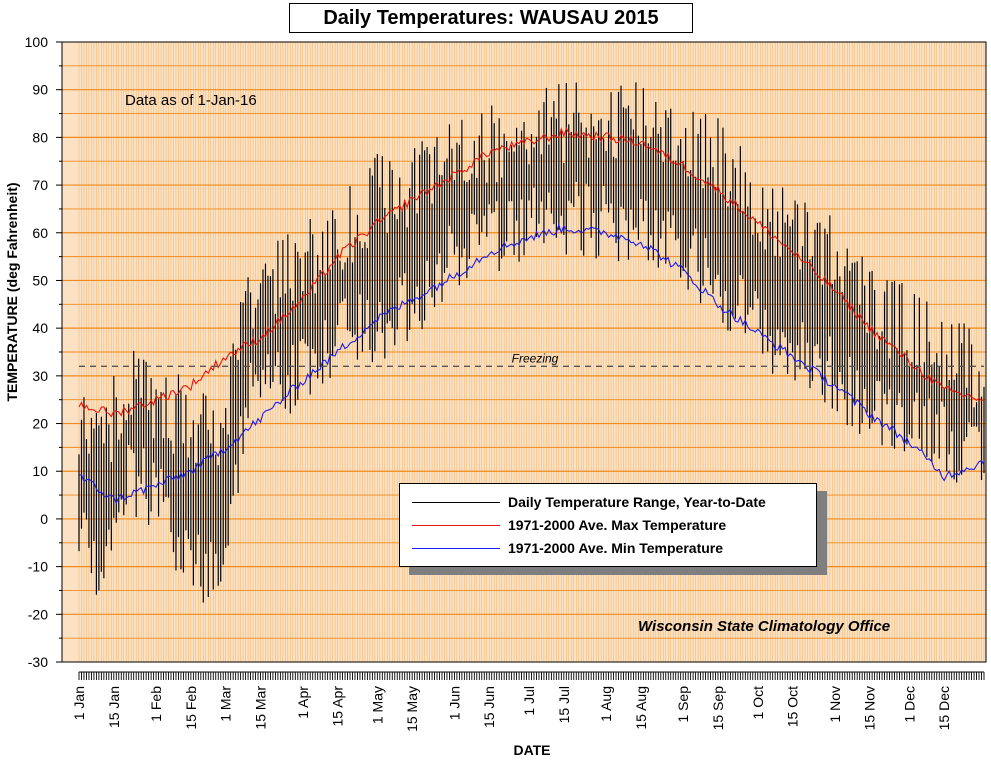 Image resolution: width=991 pixels, height=762 pixels. Describe the element at coordinates (835, 704) in the screenshot. I see `x-tick-label: 1 Nov` at that location.